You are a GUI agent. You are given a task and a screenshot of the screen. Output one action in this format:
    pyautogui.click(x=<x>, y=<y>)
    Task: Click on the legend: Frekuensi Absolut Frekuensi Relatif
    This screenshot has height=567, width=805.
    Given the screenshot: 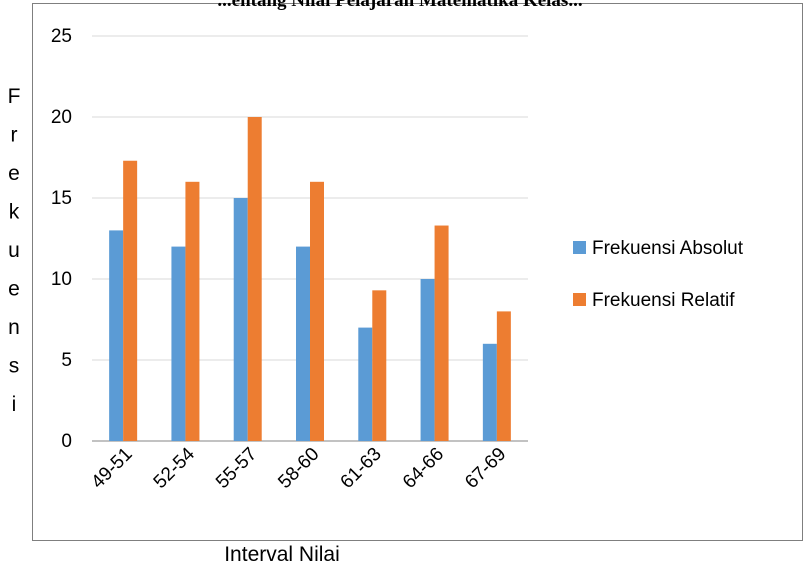 What is the action you would take?
    pyautogui.click(x=658, y=274)
    